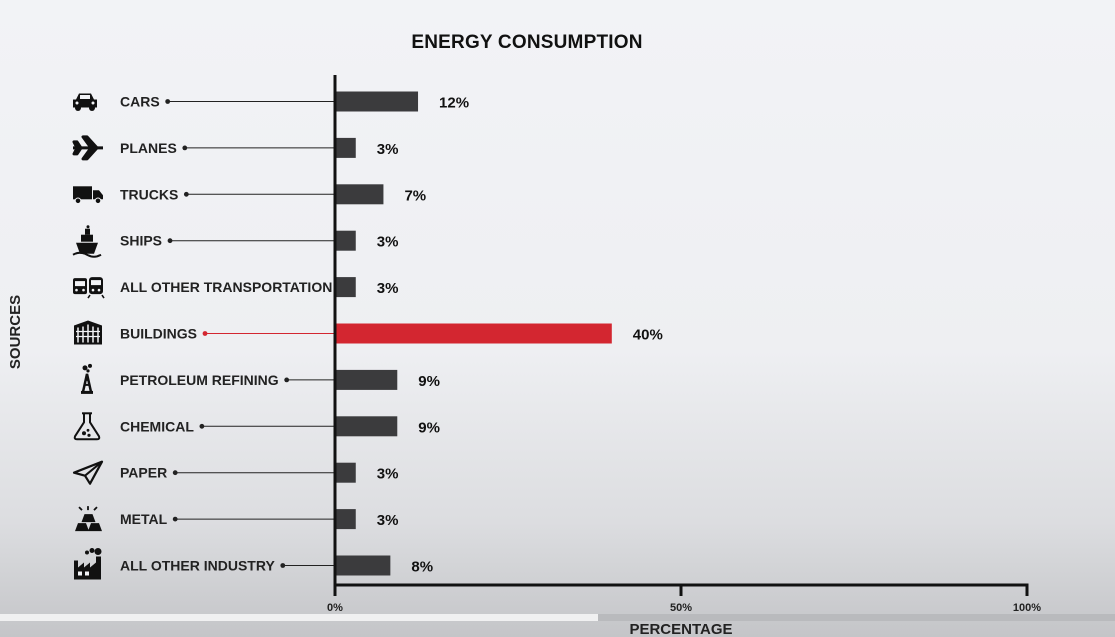 This screenshot has width=1115, height=637. Describe the element at coordinates (346, 147) in the screenshot. I see `bar-planes` at that location.